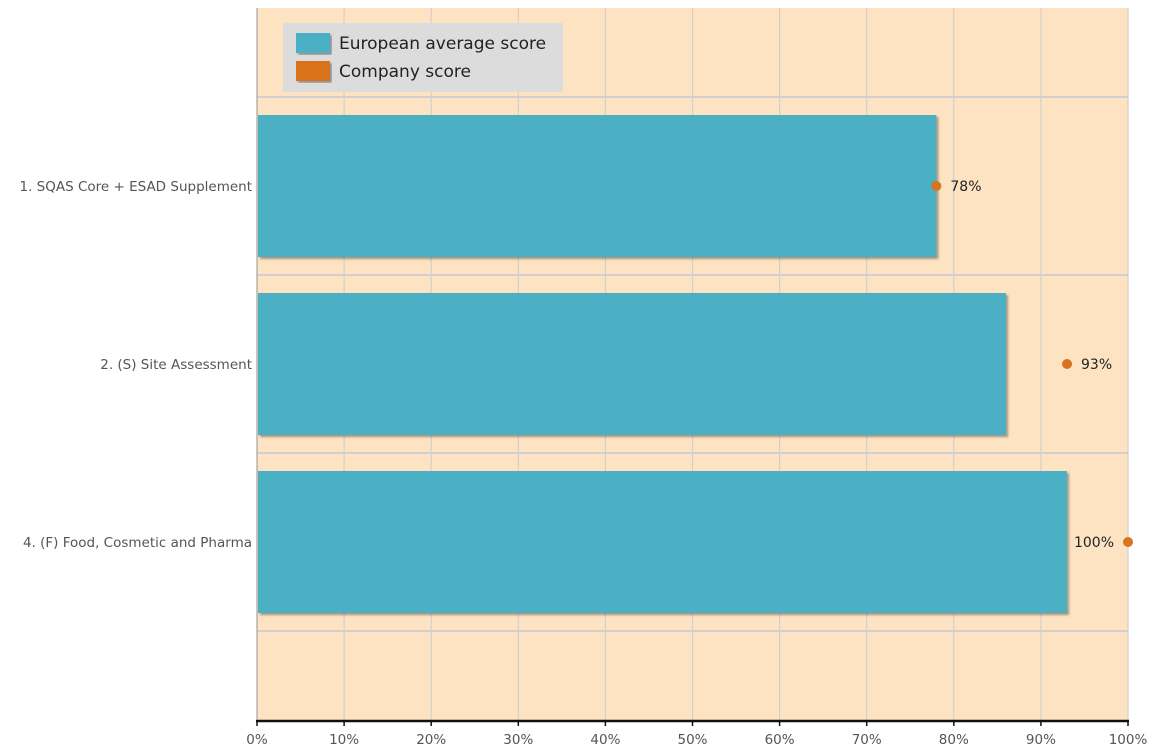 The width and height of the screenshot is (1159, 748). Describe the element at coordinates (965, 187) in the screenshot. I see `data-label-company-score: 78%` at that location.